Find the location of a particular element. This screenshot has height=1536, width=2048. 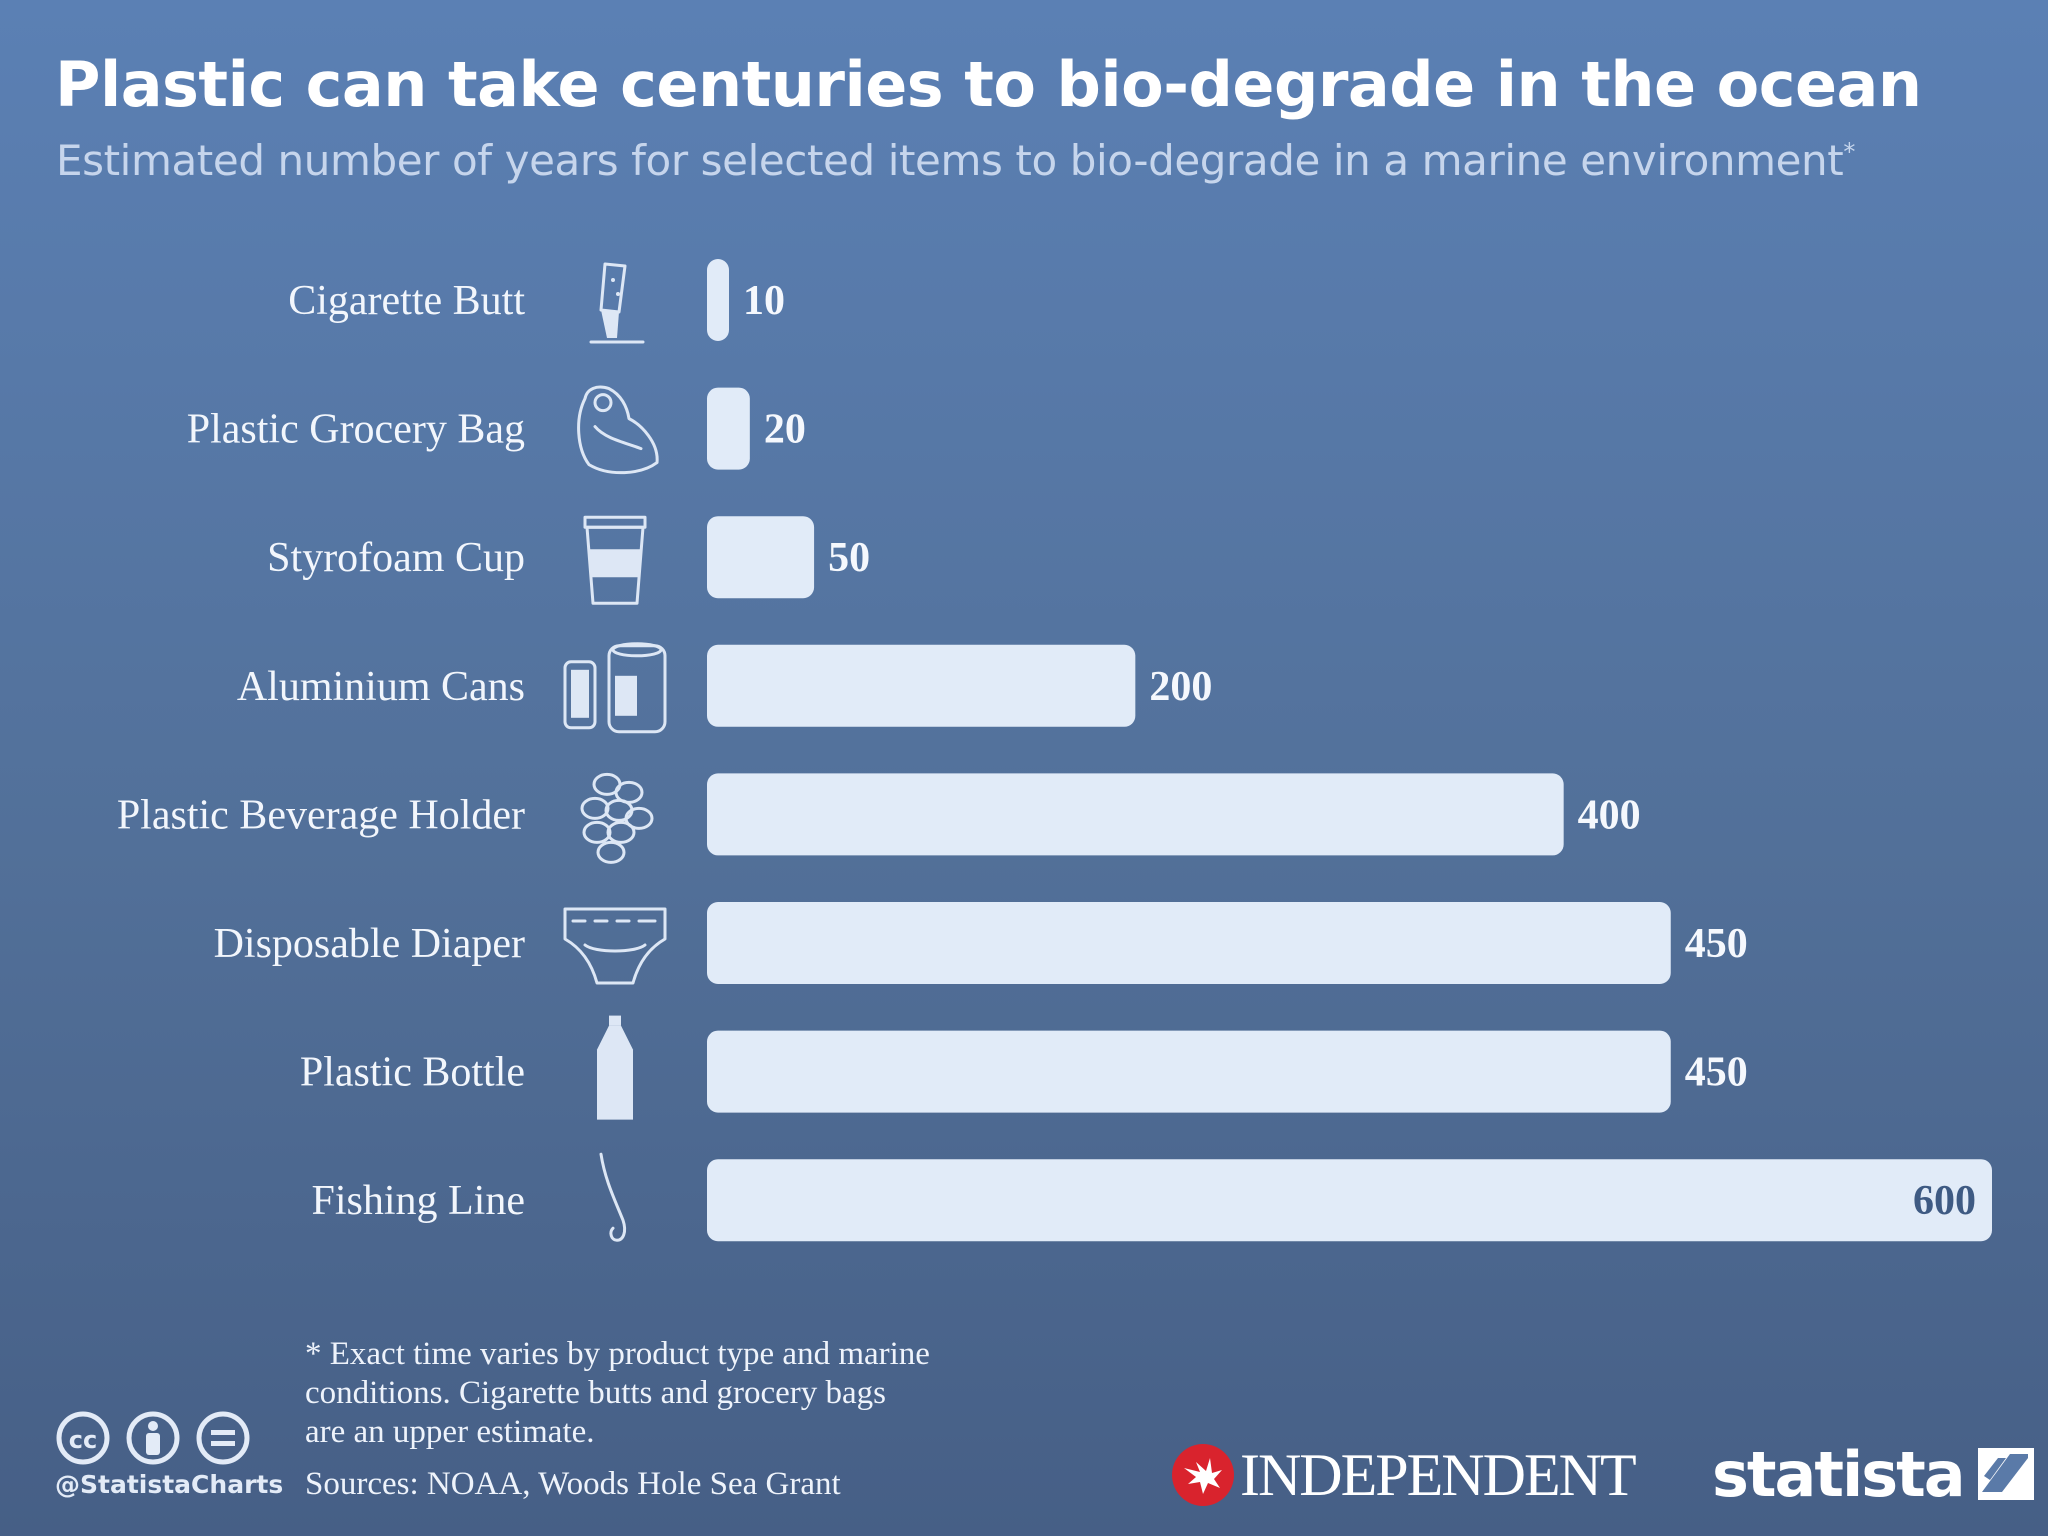

cup-icon is located at coordinates (615, 560).